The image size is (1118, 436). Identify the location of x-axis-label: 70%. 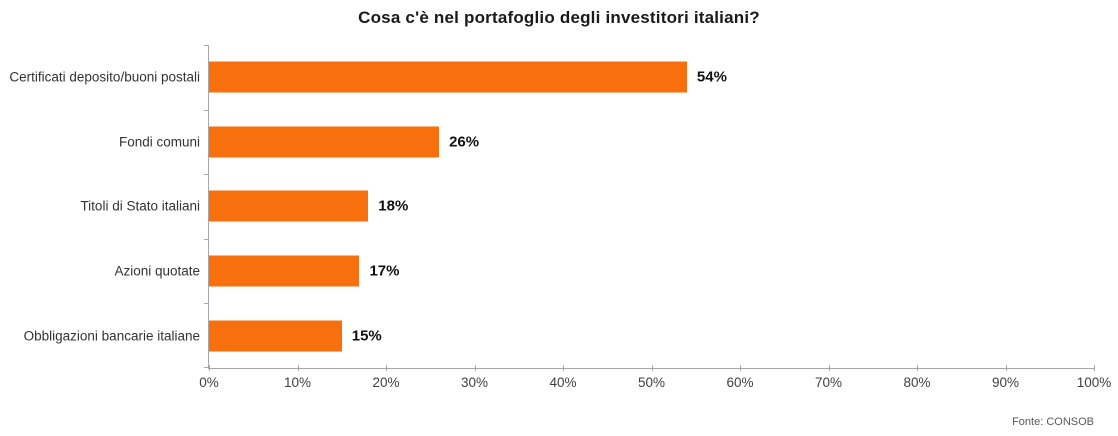
(828, 382).